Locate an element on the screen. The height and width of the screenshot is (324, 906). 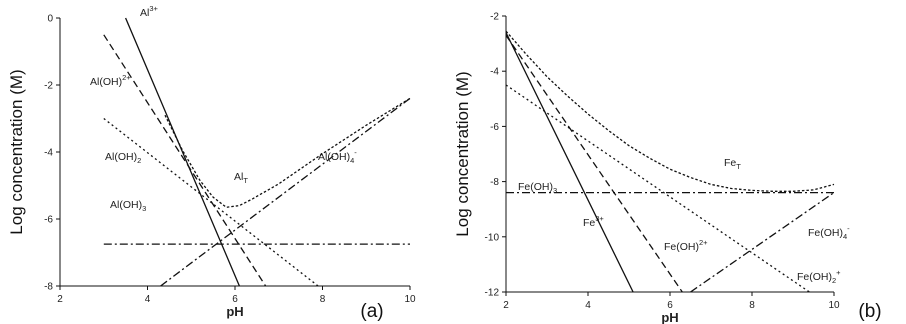
series-line-fe-oh-4- is located at coordinates (762, 242).